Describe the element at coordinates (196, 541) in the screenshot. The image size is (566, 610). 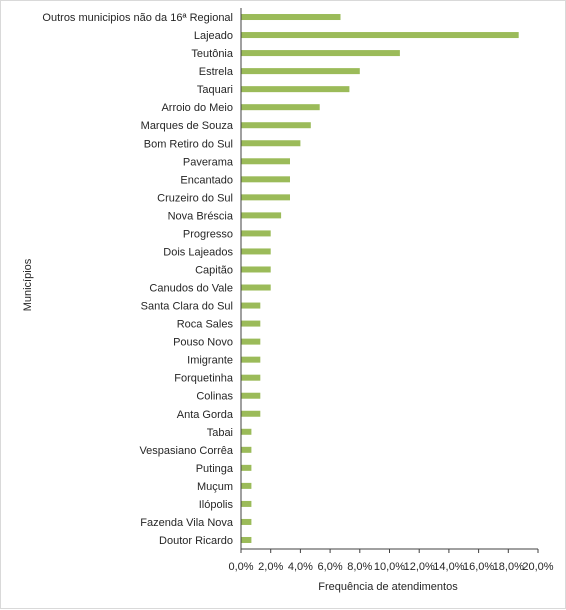
I see `category-label-30: Doutor Ricardo` at that location.